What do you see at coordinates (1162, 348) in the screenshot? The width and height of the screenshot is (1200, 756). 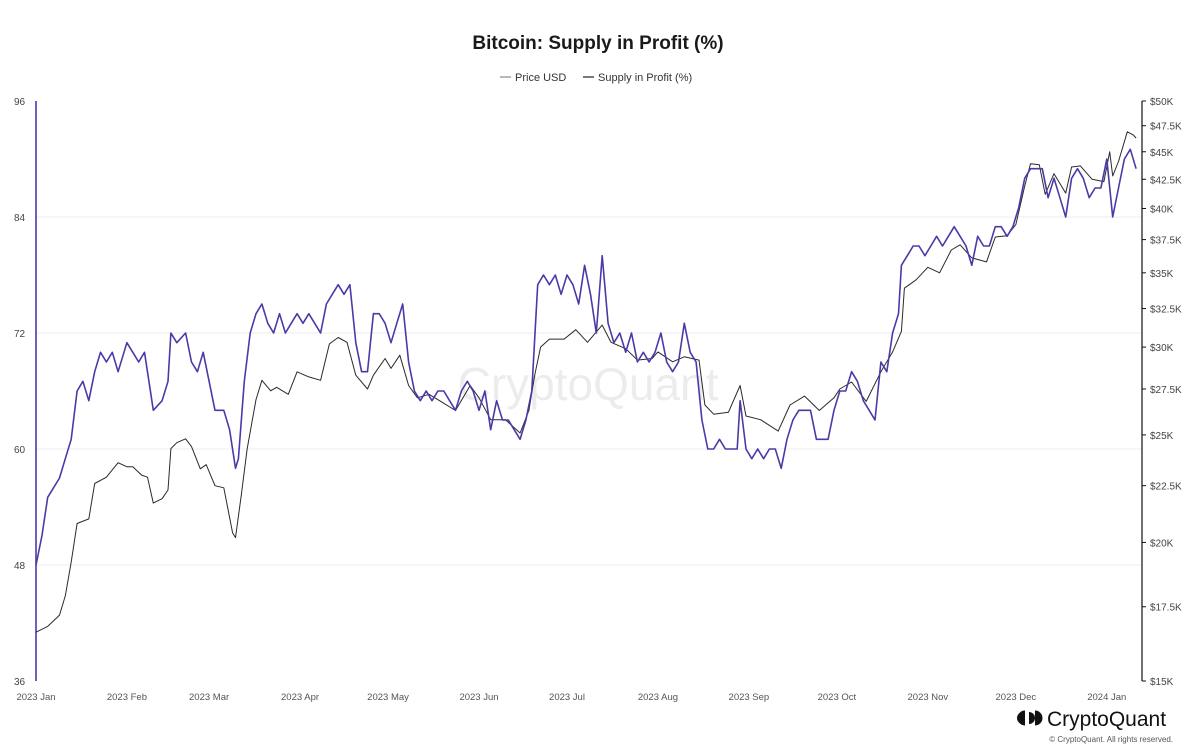 I see `y-right-tick-label: $30K` at bounding box center [1162, 348].